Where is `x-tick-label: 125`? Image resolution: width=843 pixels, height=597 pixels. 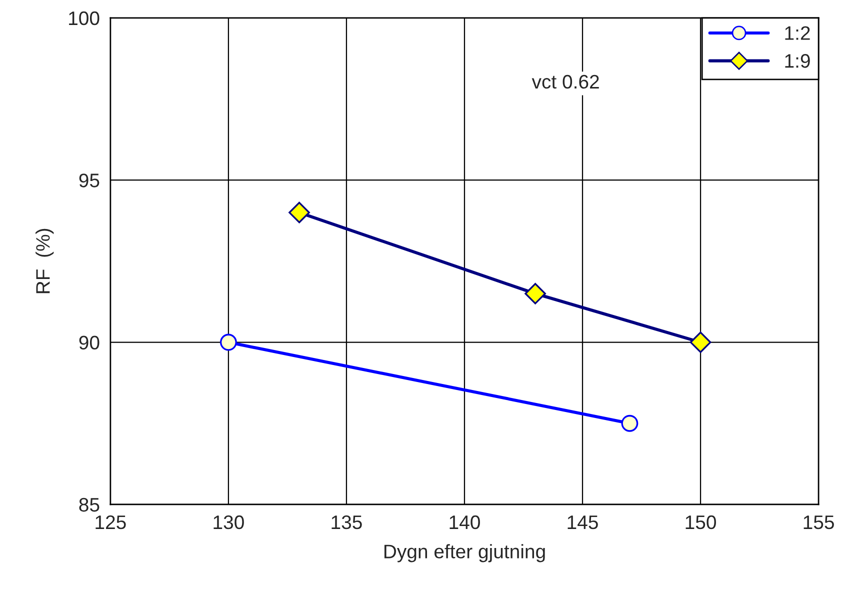
x-tick-label: 125 is located at coordinates (111, 522).